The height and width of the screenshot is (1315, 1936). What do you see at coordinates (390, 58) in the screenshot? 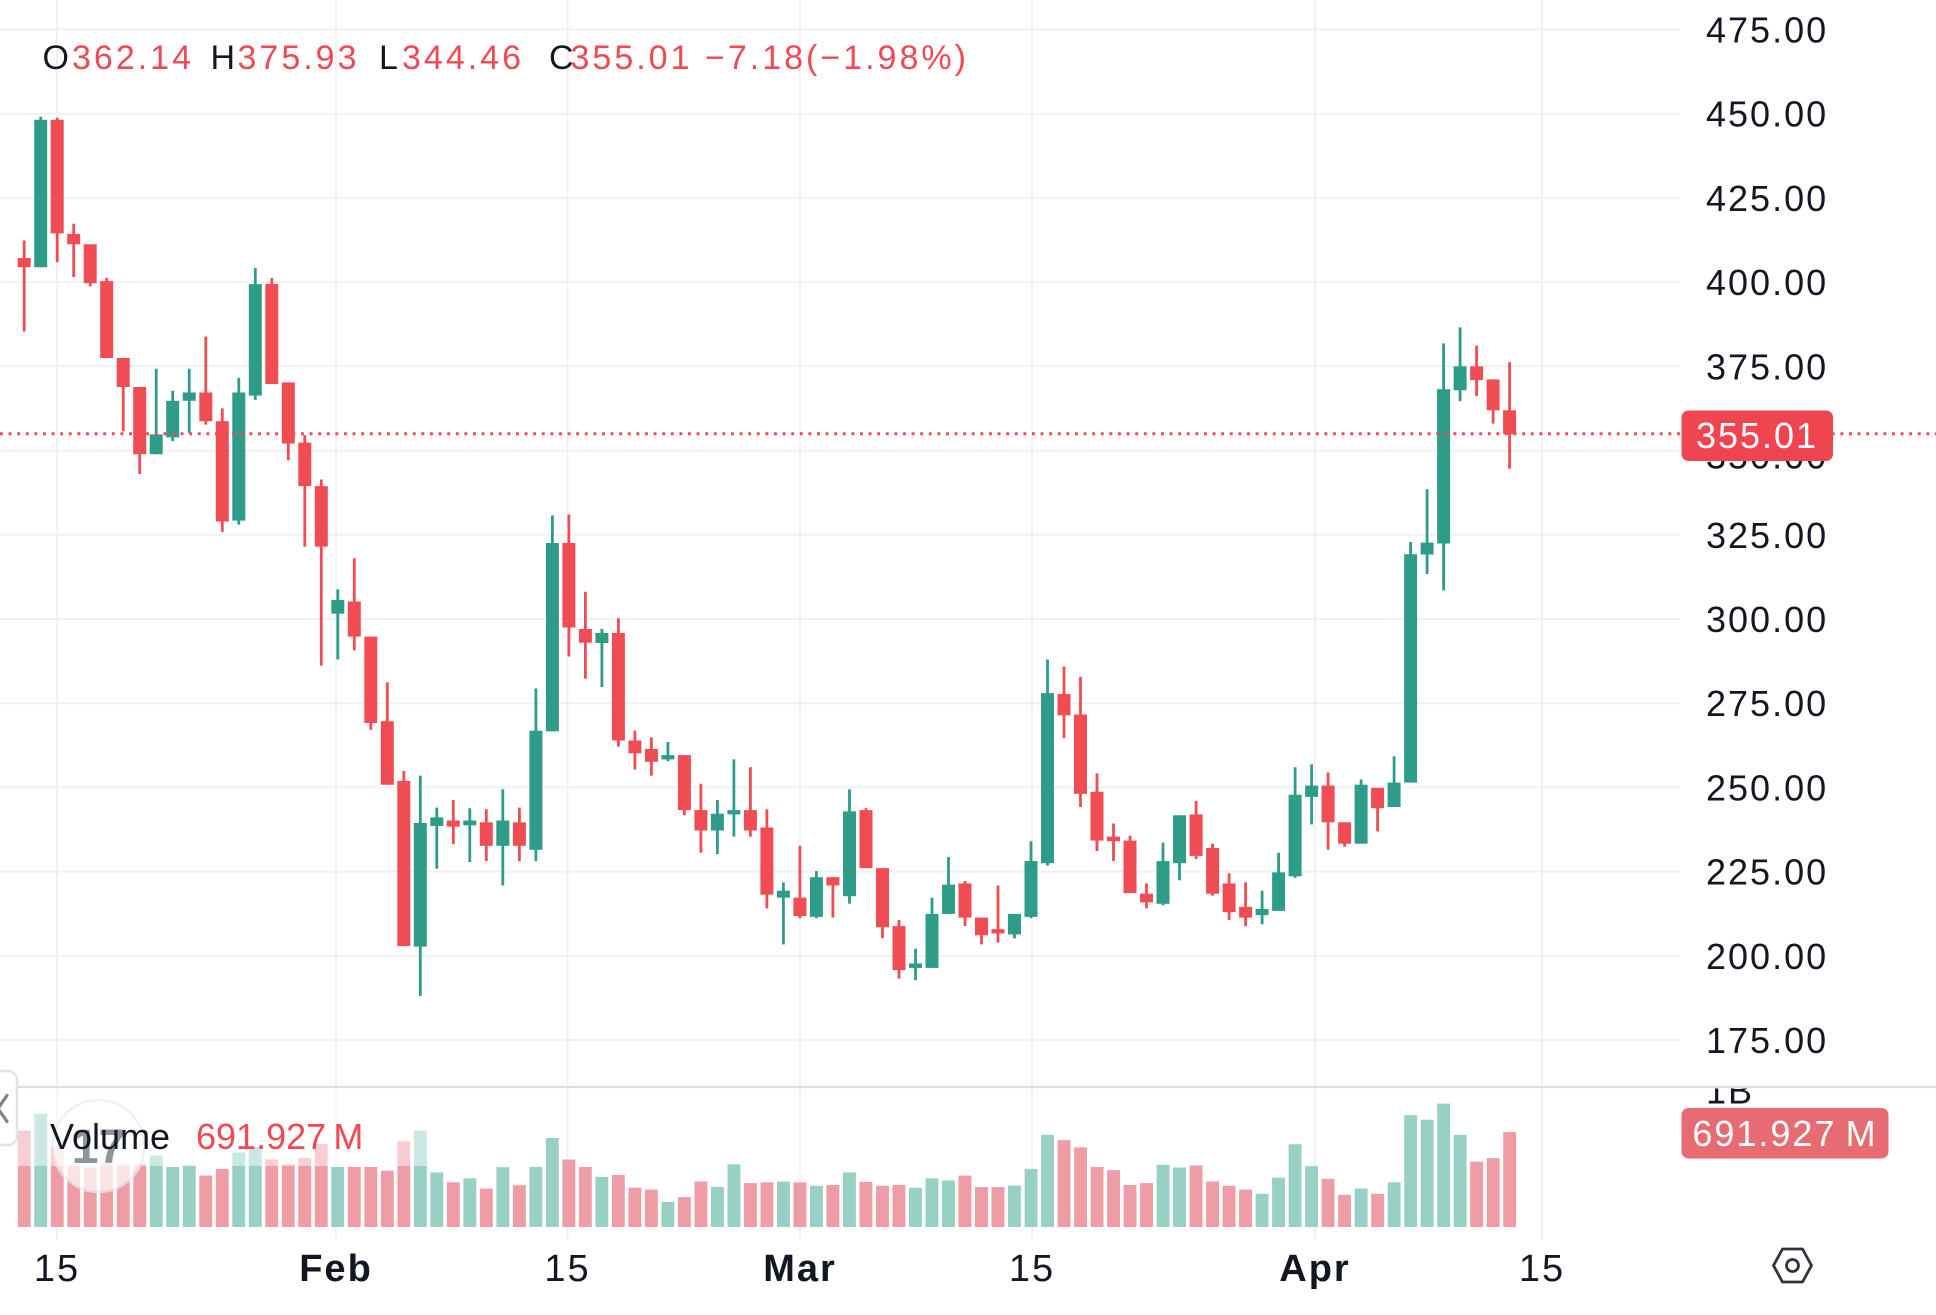
I see `svg-text: L` at bounding box center [390, 58].